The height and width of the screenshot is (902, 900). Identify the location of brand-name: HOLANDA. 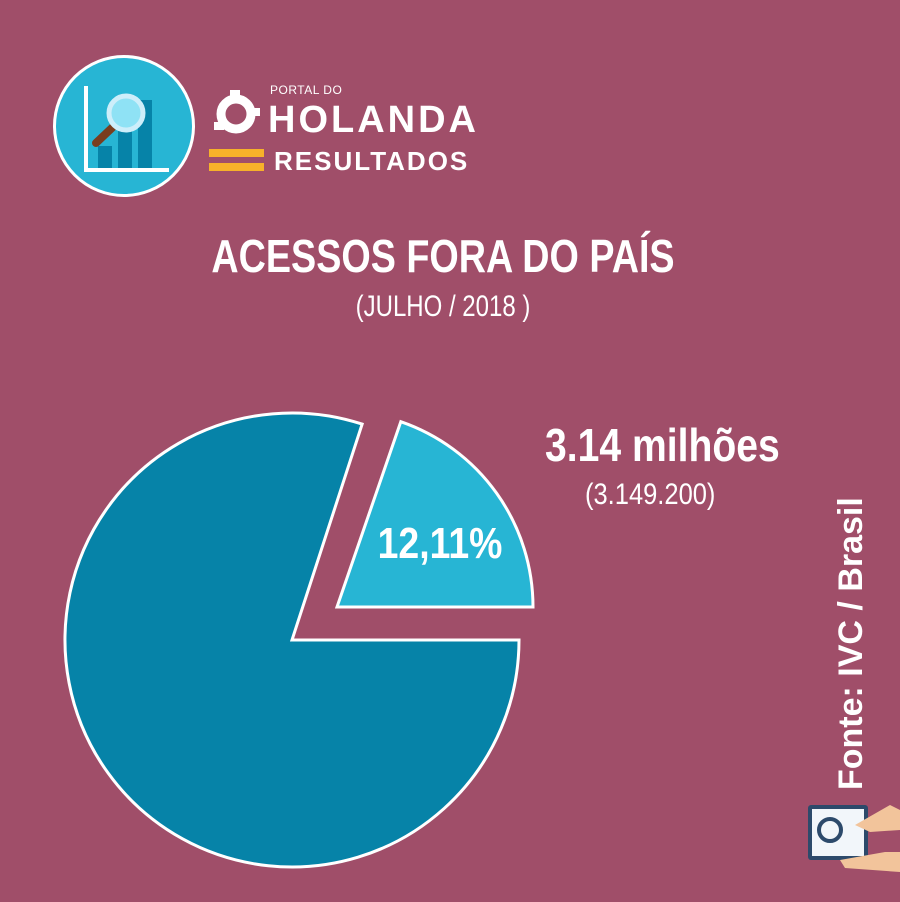
(373, 120).